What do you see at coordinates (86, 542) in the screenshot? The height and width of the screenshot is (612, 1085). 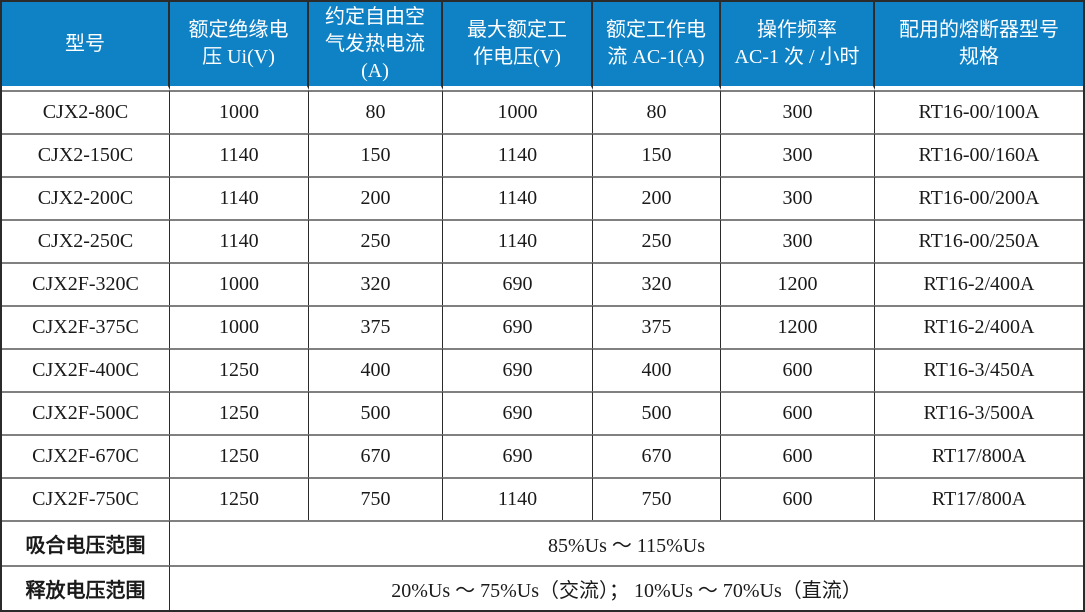 I see `footer-label-cell: 吸合电压范围` at bounding box center [86, 542].